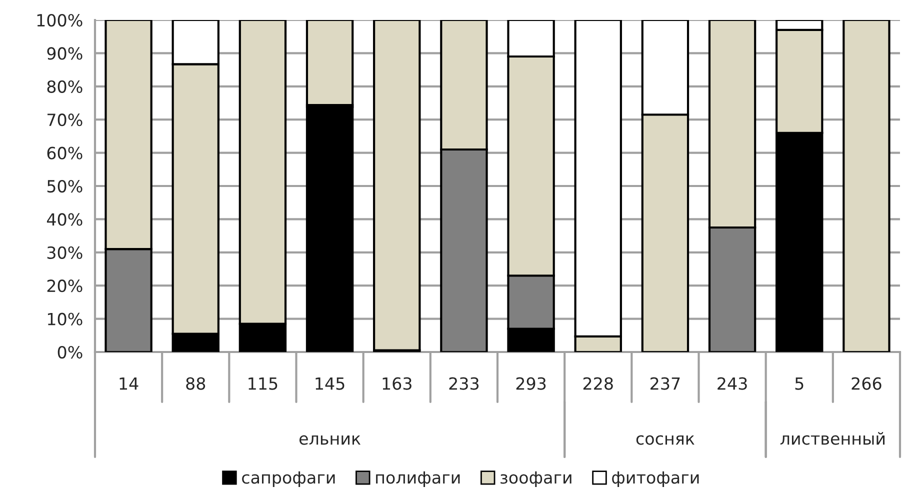 The width and height of the screenshot is (923, 504). I want to click on legend-label: фитофаги, so click(655, 479).